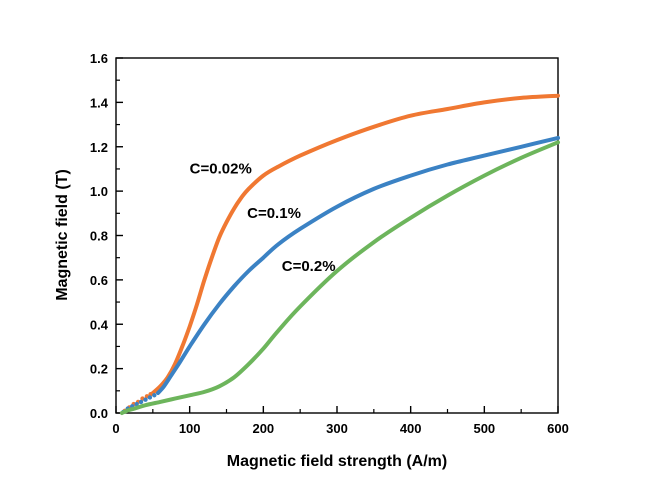 The width and height of the screenshot is (649, 497). I want to click on x-tick-label: 600, so click(558, 428).